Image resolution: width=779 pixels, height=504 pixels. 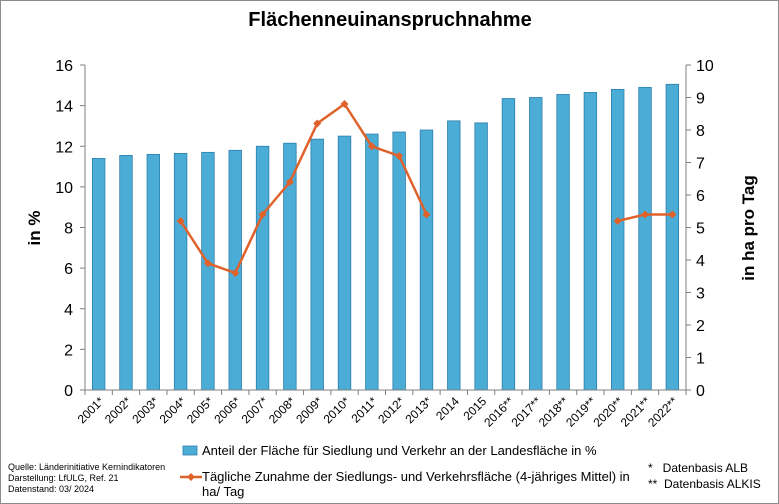 What do you see at coordinates (365, 410) in the screenshot?
I see `x-tick-label: 2011*` at bounding box center [365, 410].